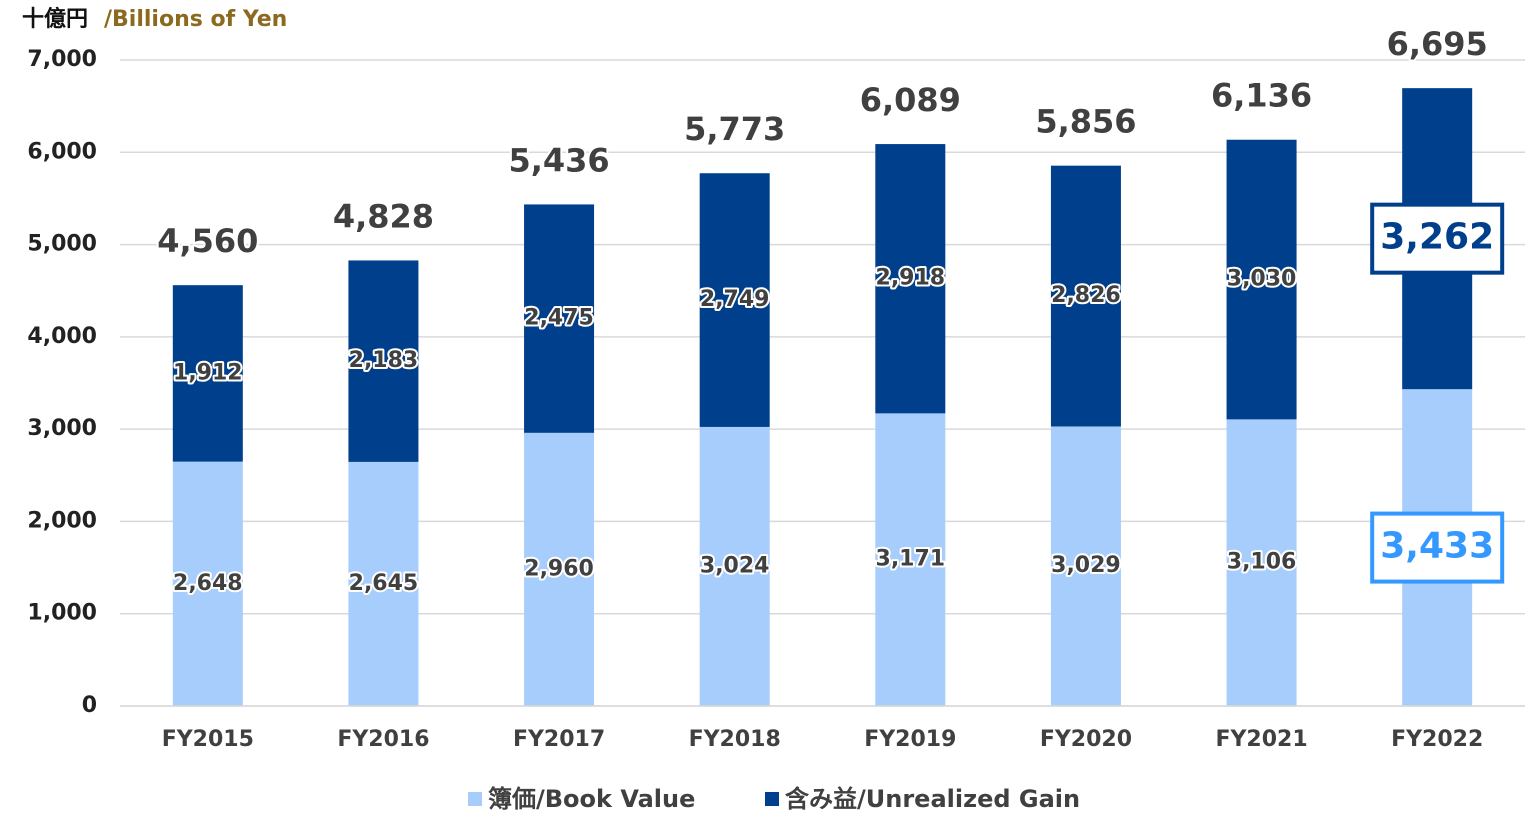 This screenshot has width=1532, height=817. What do you see at coordinates (62, 520) in the screenshot?
I see `y-tick-label: 2,000` at bounding box center [62, 520].